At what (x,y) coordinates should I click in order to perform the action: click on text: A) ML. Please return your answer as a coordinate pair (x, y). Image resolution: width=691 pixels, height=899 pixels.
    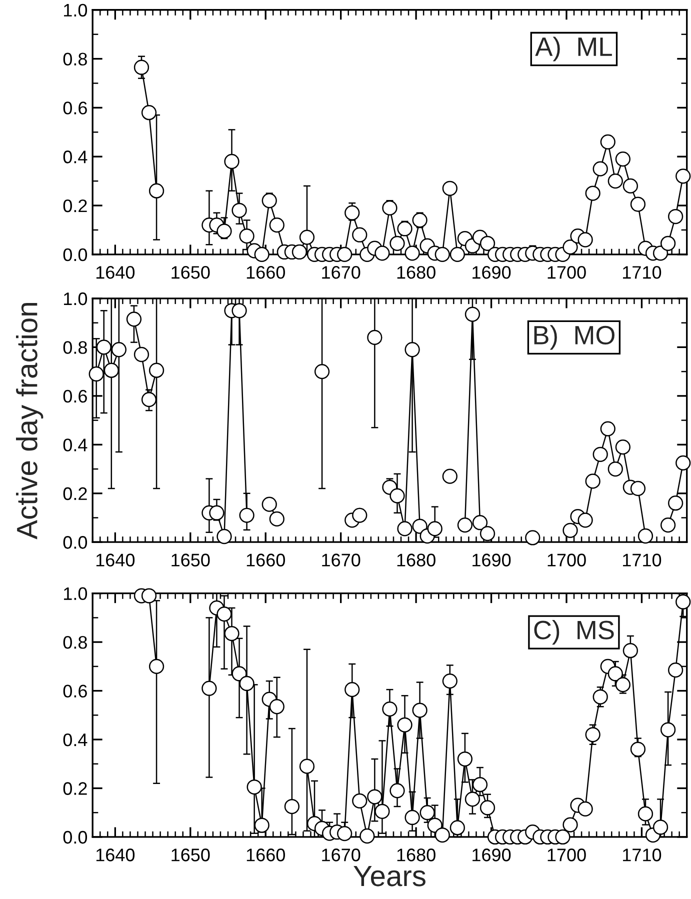
    Looking at the image, I should click on (573, 49).